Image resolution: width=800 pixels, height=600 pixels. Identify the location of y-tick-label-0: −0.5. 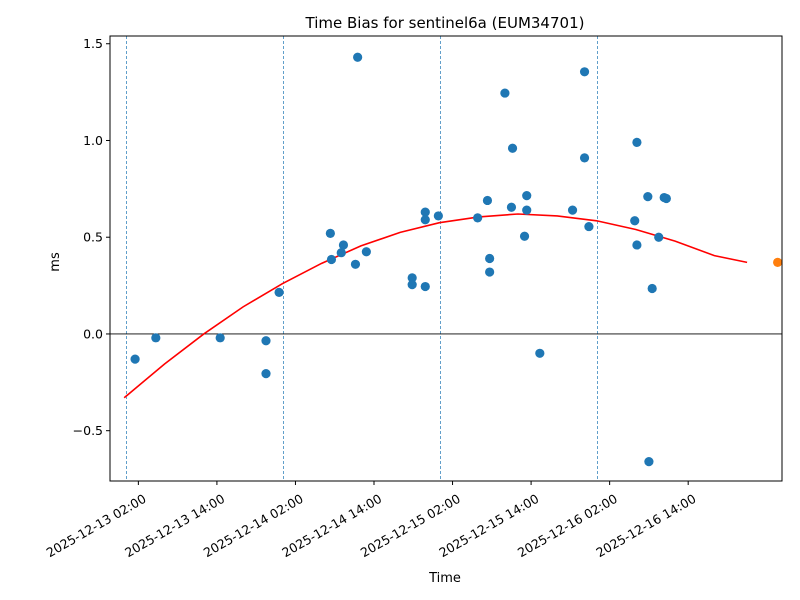
(88, 430).